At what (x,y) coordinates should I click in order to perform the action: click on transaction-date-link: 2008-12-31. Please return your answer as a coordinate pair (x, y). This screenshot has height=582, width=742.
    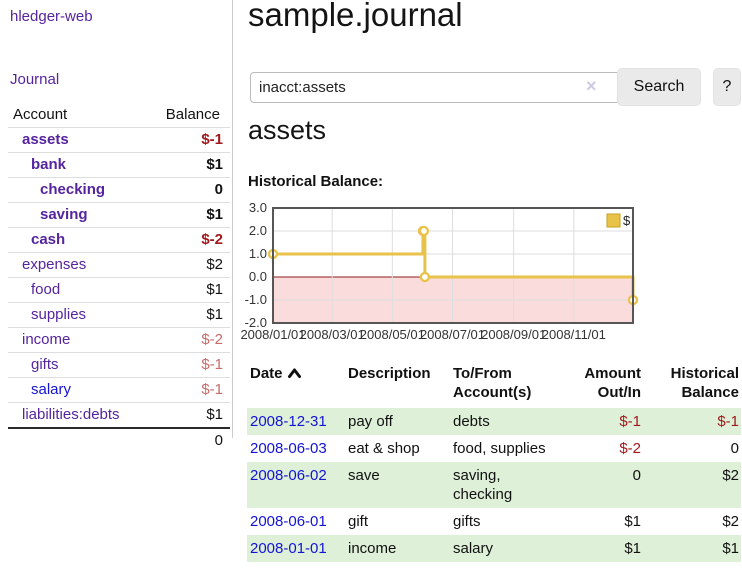
    Looking at the image, I should click on (288, 421).